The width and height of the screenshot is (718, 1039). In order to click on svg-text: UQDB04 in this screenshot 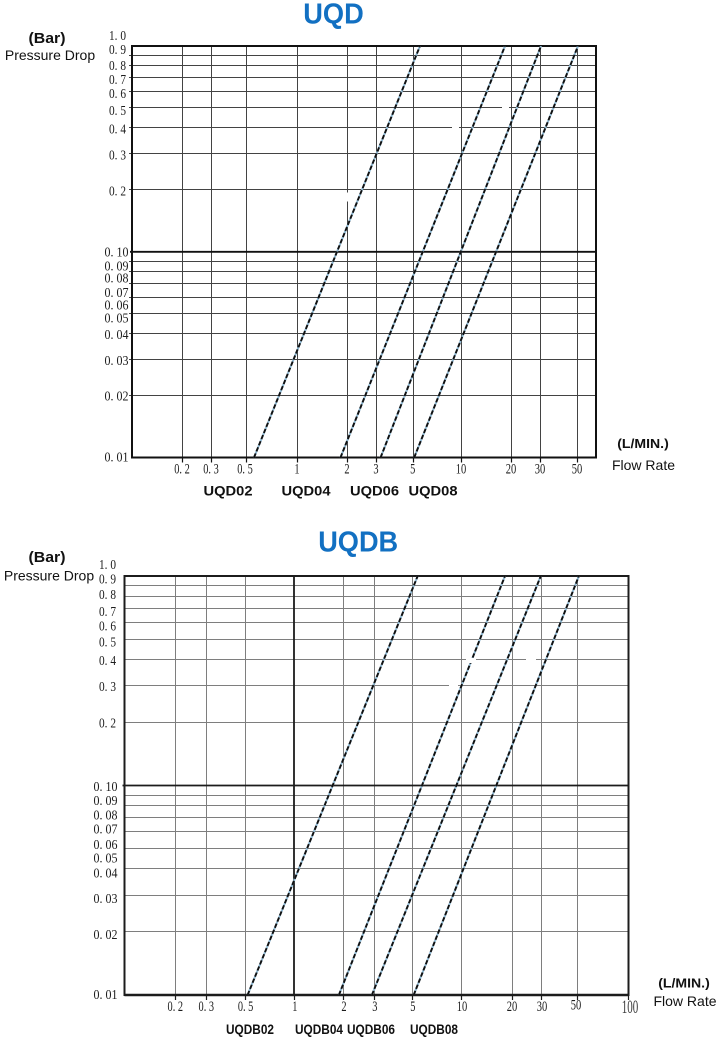, I will do `click(319, 1029)`.